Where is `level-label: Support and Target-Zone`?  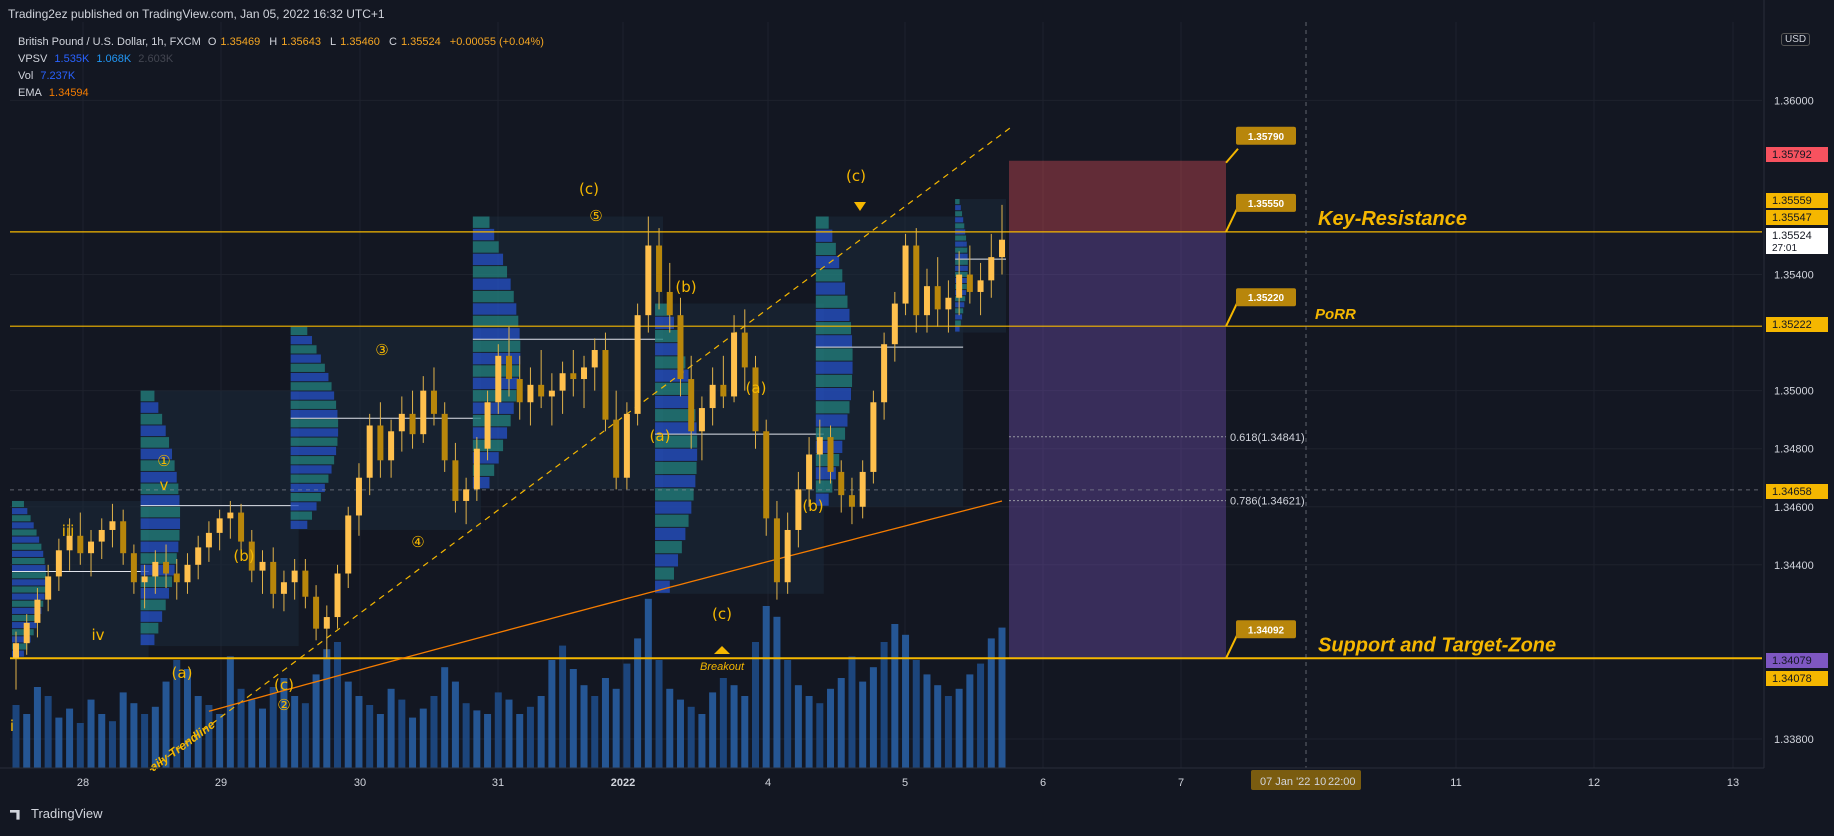 level-label: Support and Target-Zone is located at coordinates (1437, 645).